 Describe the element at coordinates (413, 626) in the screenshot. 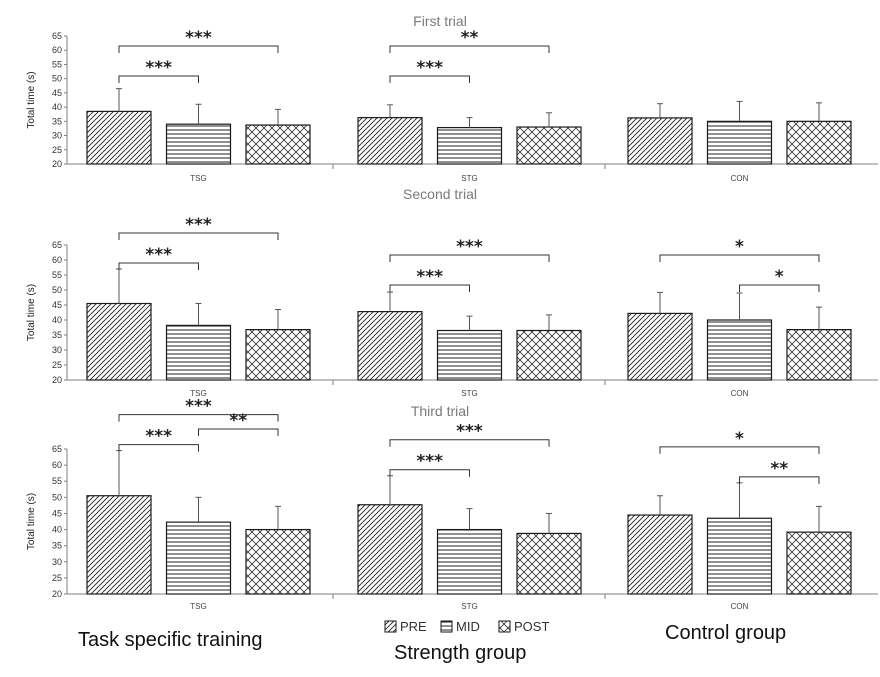

I see `legend-label-pre: PRE` at that location.